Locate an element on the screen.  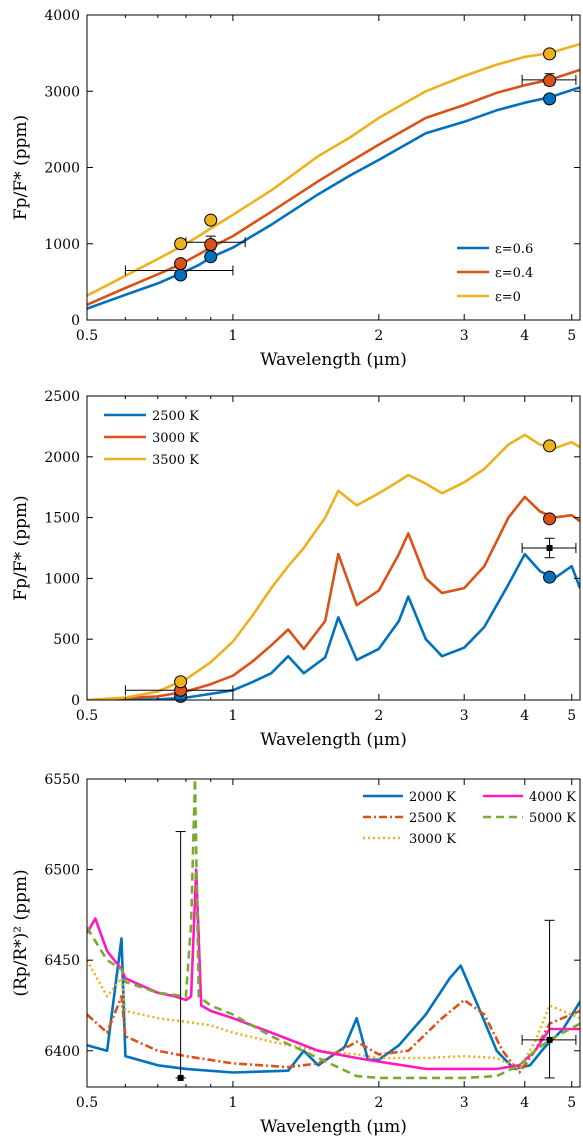
y-tick-label: 500 is located at coordinates (66, 640).